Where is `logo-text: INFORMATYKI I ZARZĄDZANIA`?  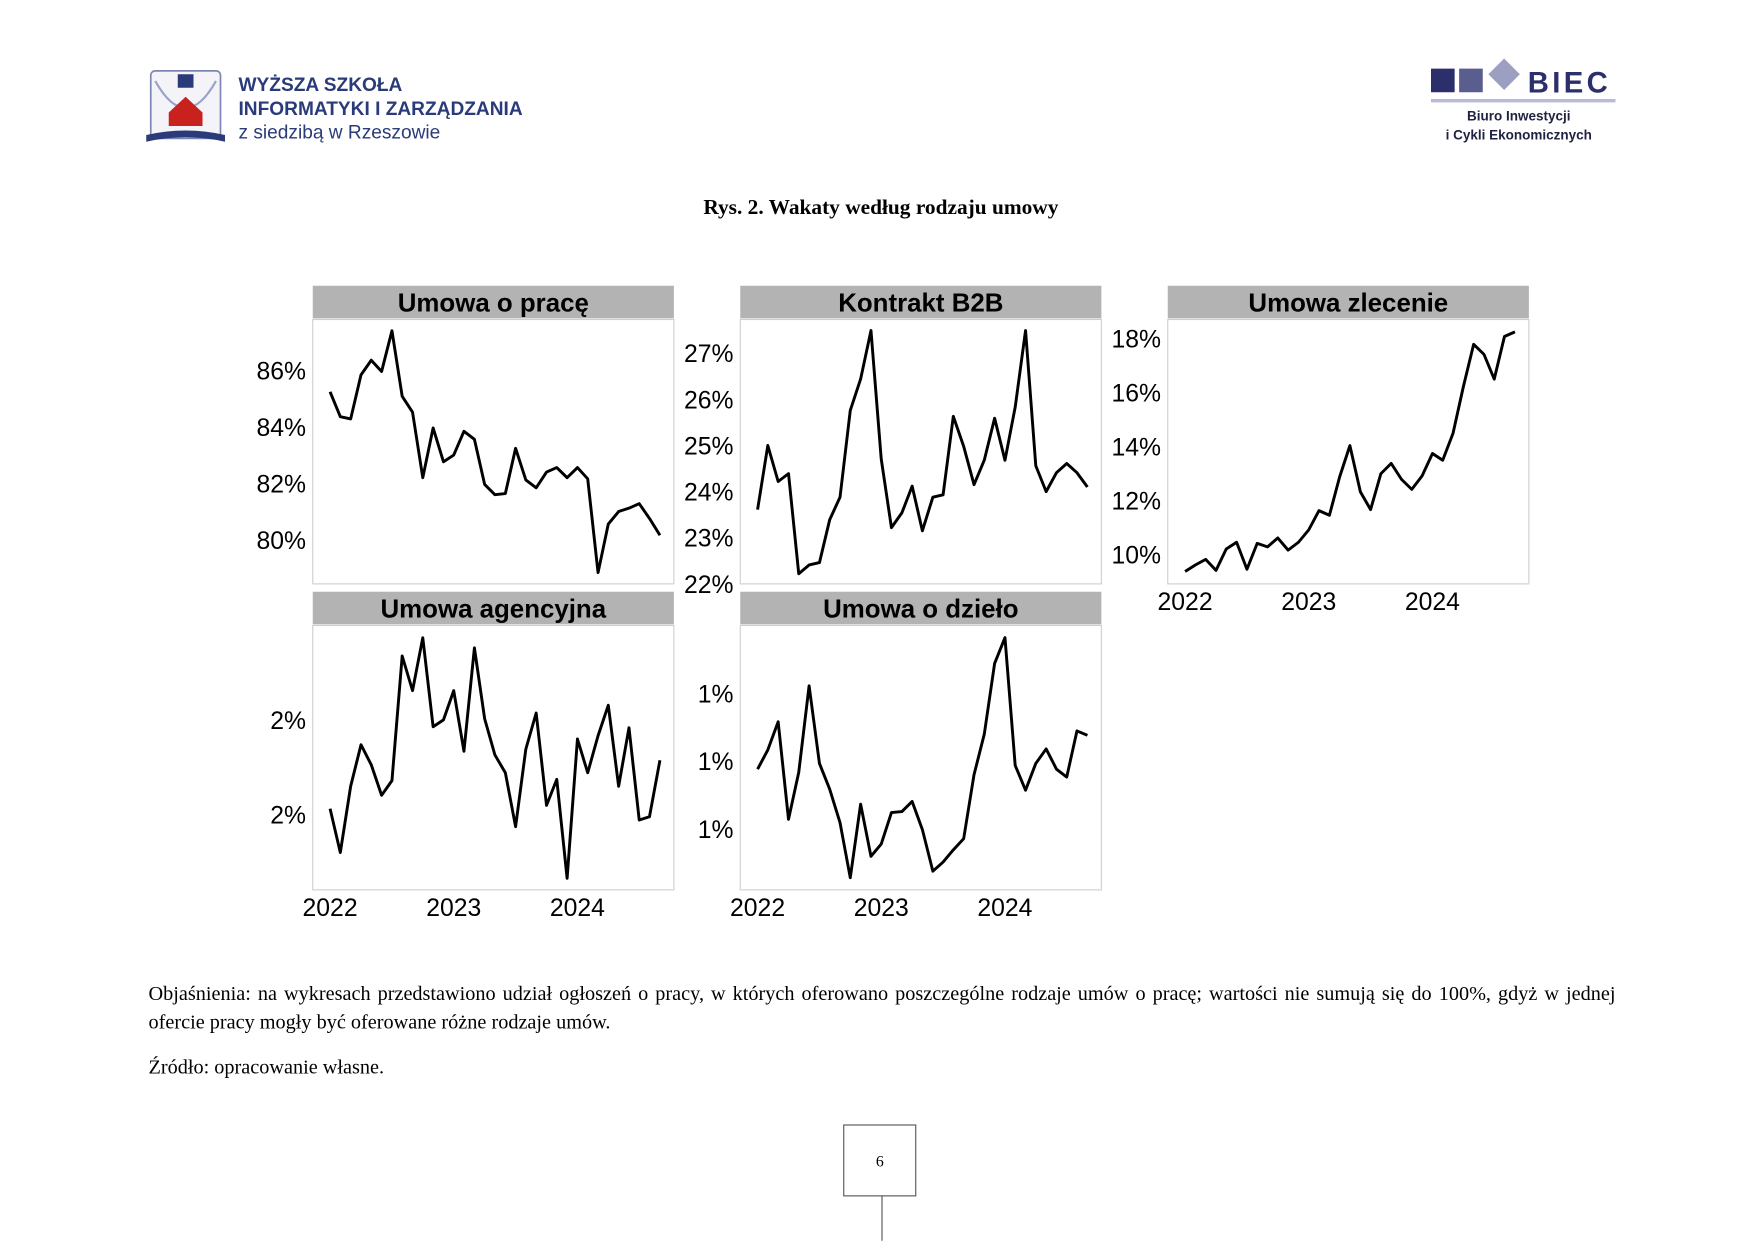 logo-text: INFORMATYKI I ZARZĄDZANIA is located at coordinates (381, 109).